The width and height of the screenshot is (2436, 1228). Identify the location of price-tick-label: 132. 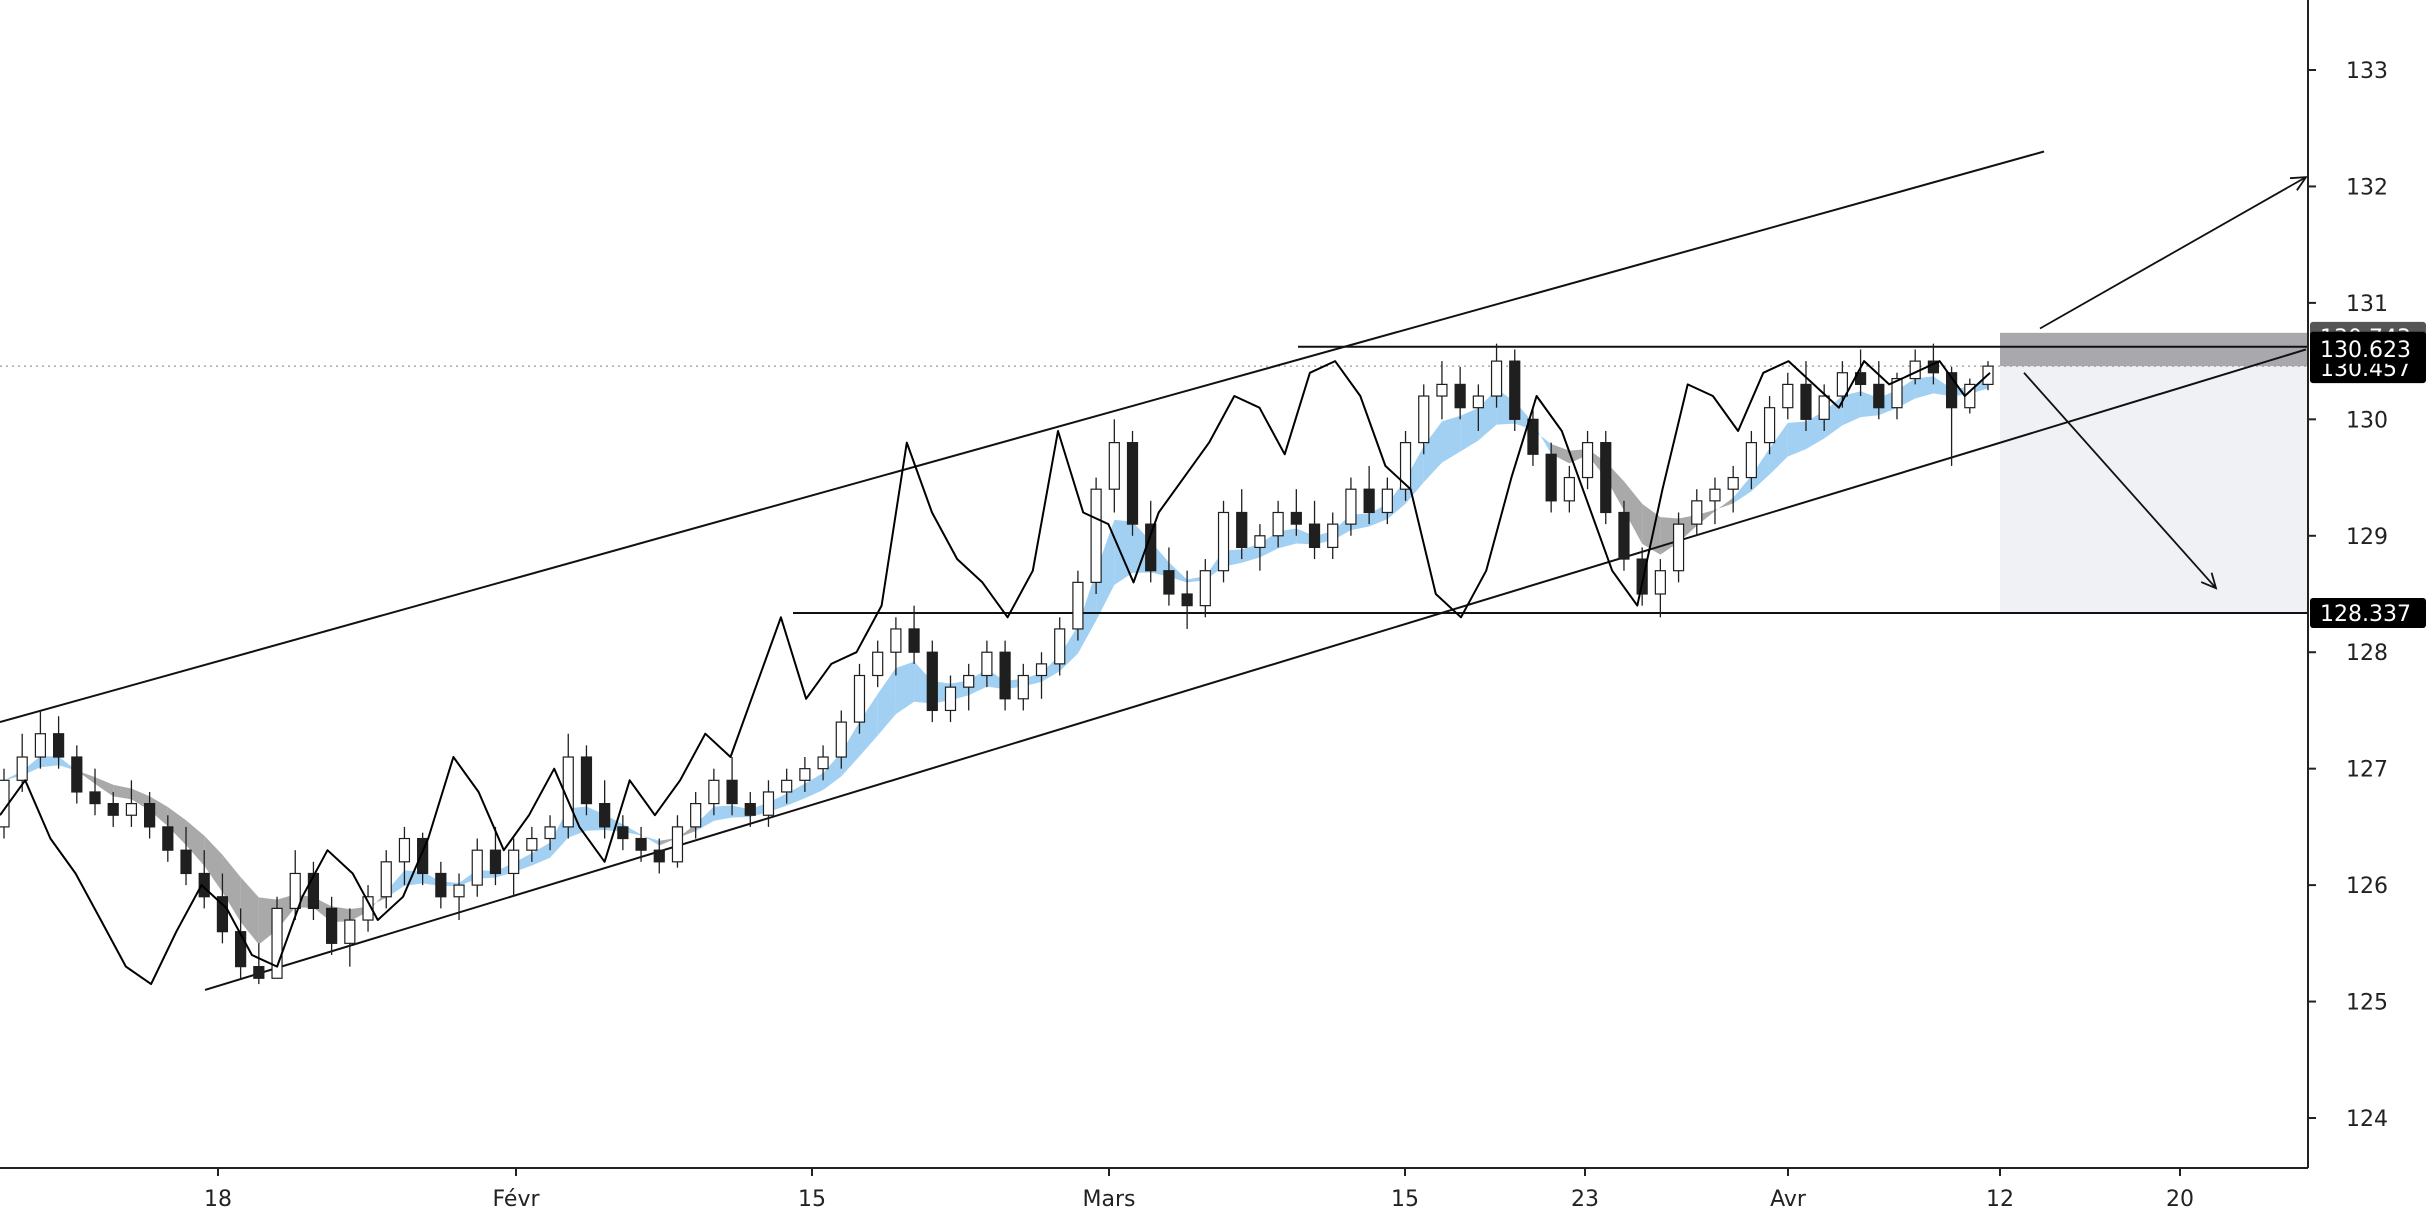
(2367, 187).